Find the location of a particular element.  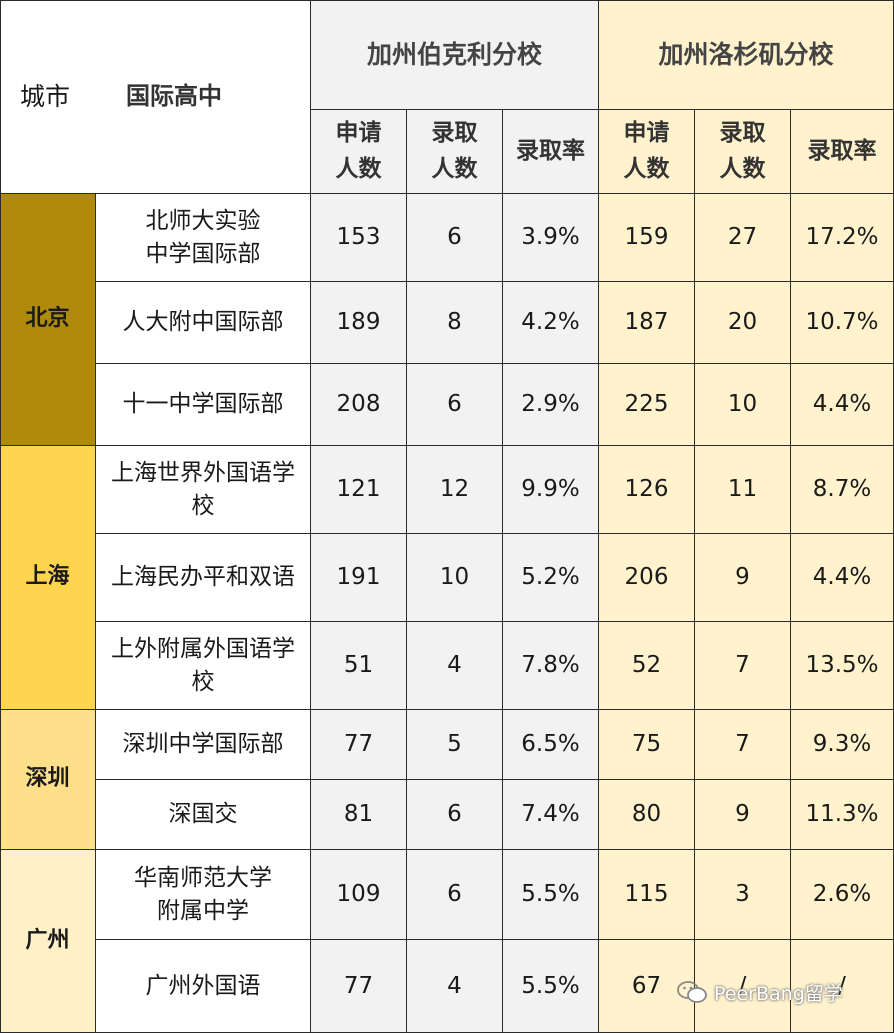

school-name: 上海民办平和双语 is located at coordinates (203, 578).